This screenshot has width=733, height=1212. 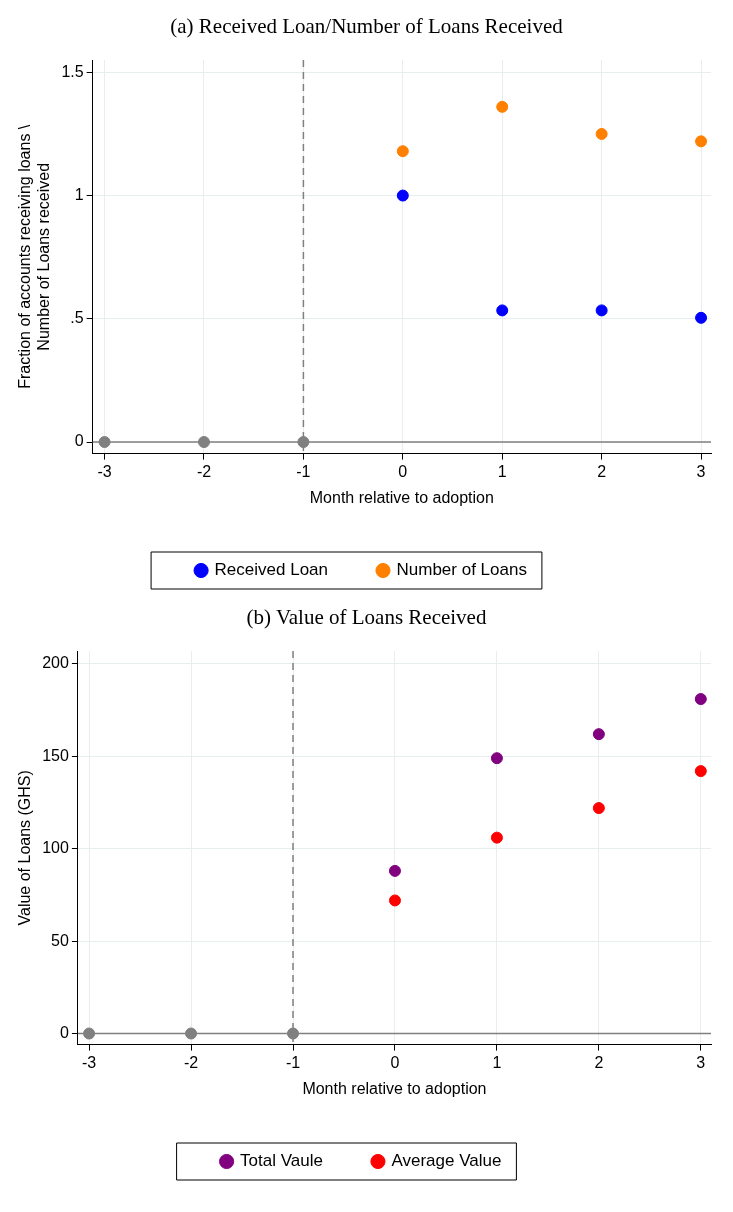 What do you see at coordinates (281, 1161) in the screenshot?
I see `legend-label: Total Vaule` at bounding box center [281, 1161].